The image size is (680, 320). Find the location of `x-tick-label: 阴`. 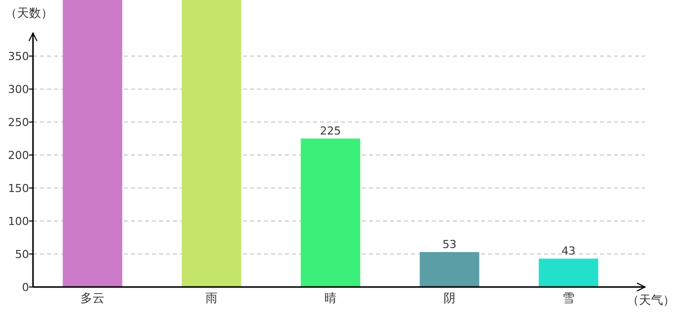

x-tick-label: 阴 is located at coordinates (450, 298).